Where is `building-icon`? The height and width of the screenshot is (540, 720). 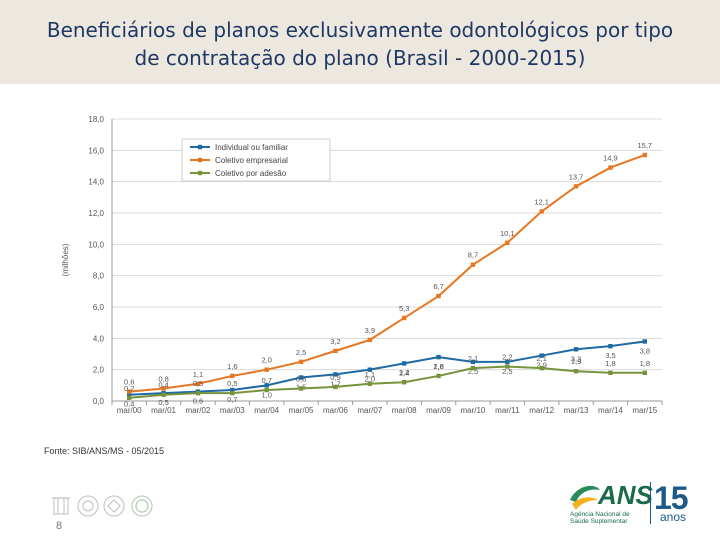
building-icon is located at coordinates (61, 506).